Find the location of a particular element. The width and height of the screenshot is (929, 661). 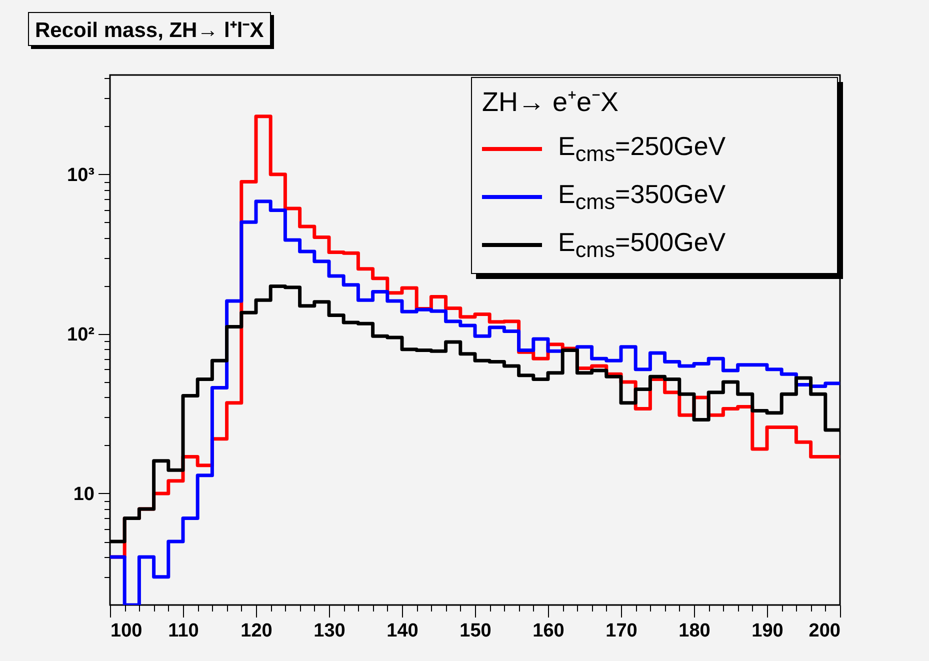

x-tick-label: 170 is located at coordinates (622, 631).